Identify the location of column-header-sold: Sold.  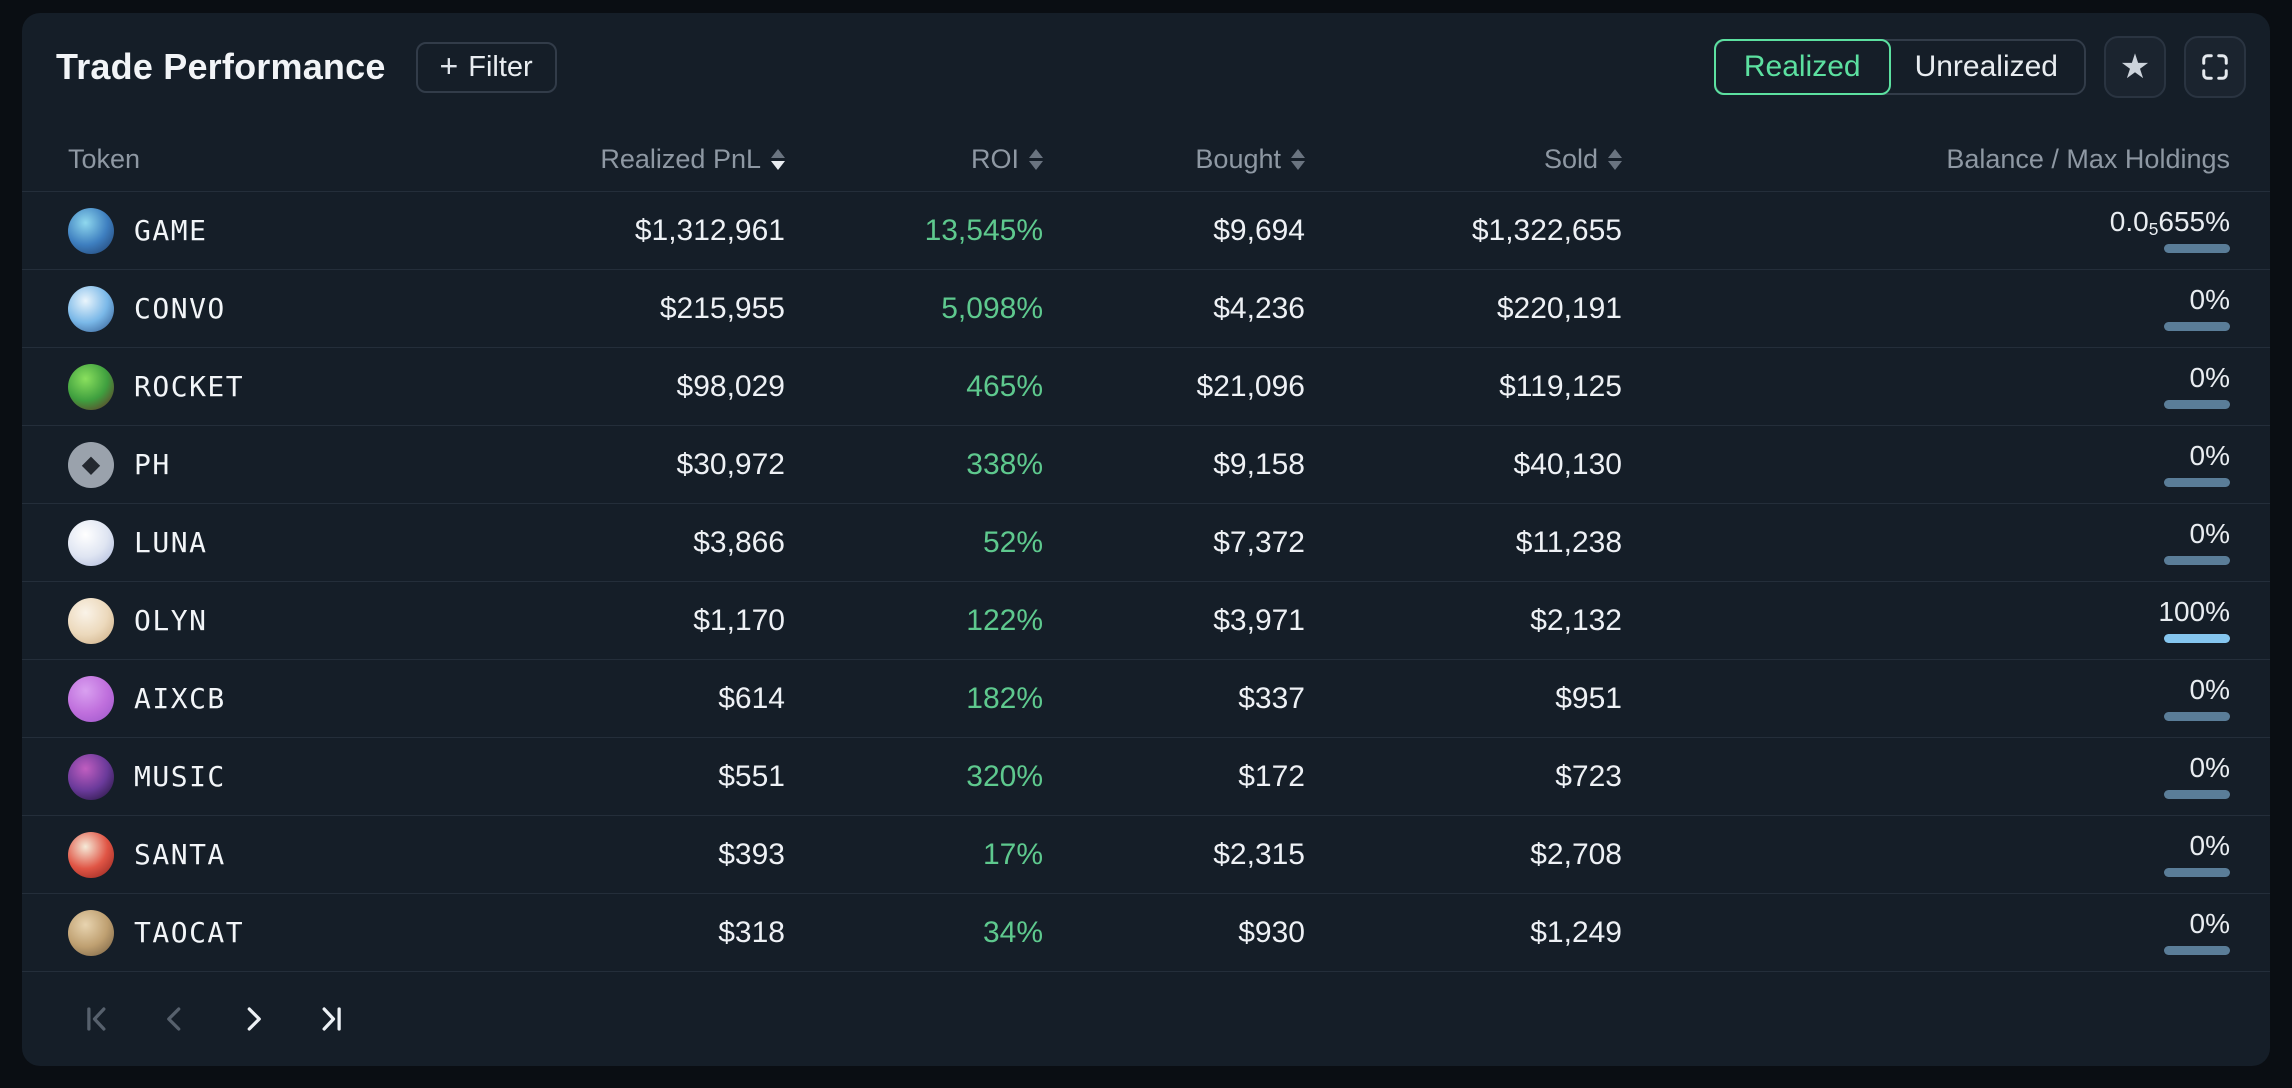
(1463, 159).